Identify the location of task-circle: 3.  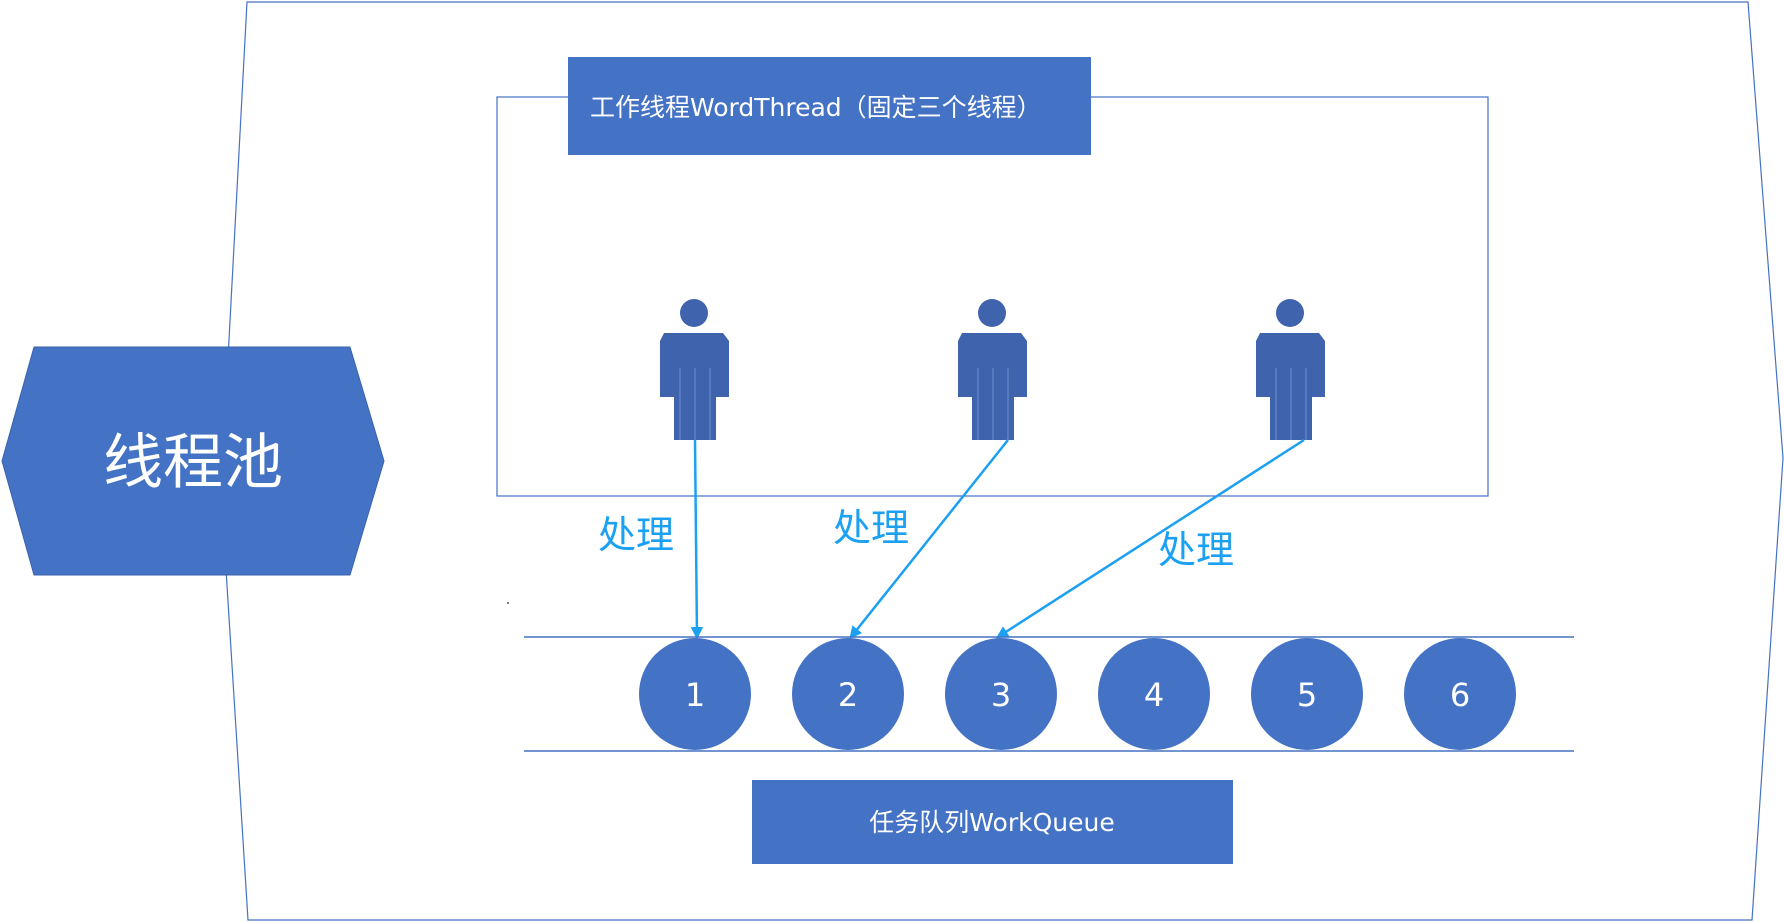
(1001, 694).